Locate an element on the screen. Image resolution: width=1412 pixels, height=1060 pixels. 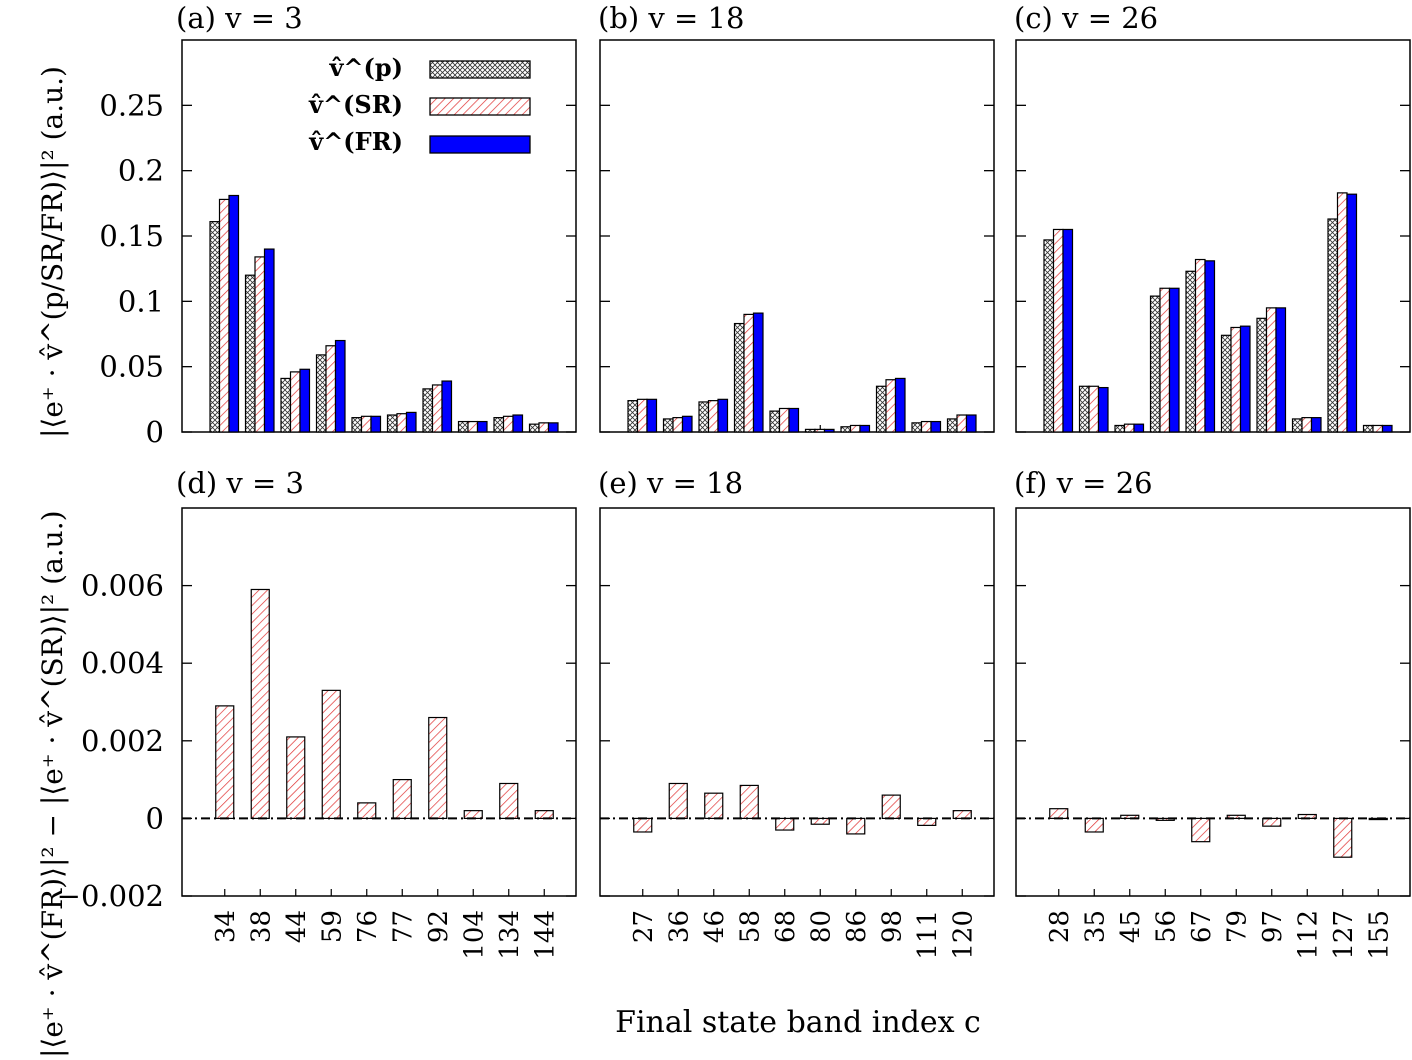
legend-label-fr: v̂^(FR) is located at coordinates (355, 141).